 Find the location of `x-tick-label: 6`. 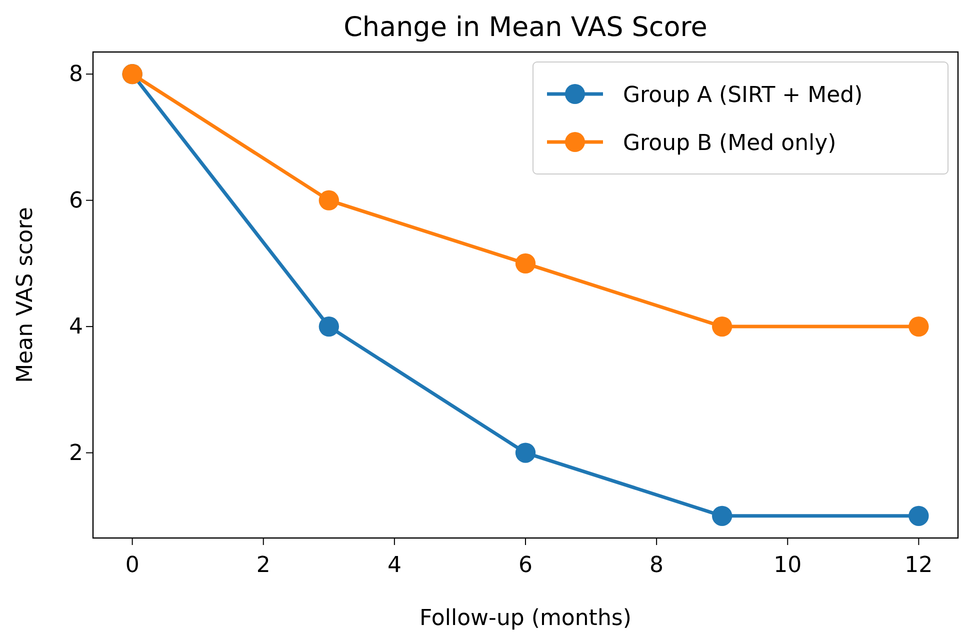

x-tick-label: 6 is located at coordinates (525, 565).